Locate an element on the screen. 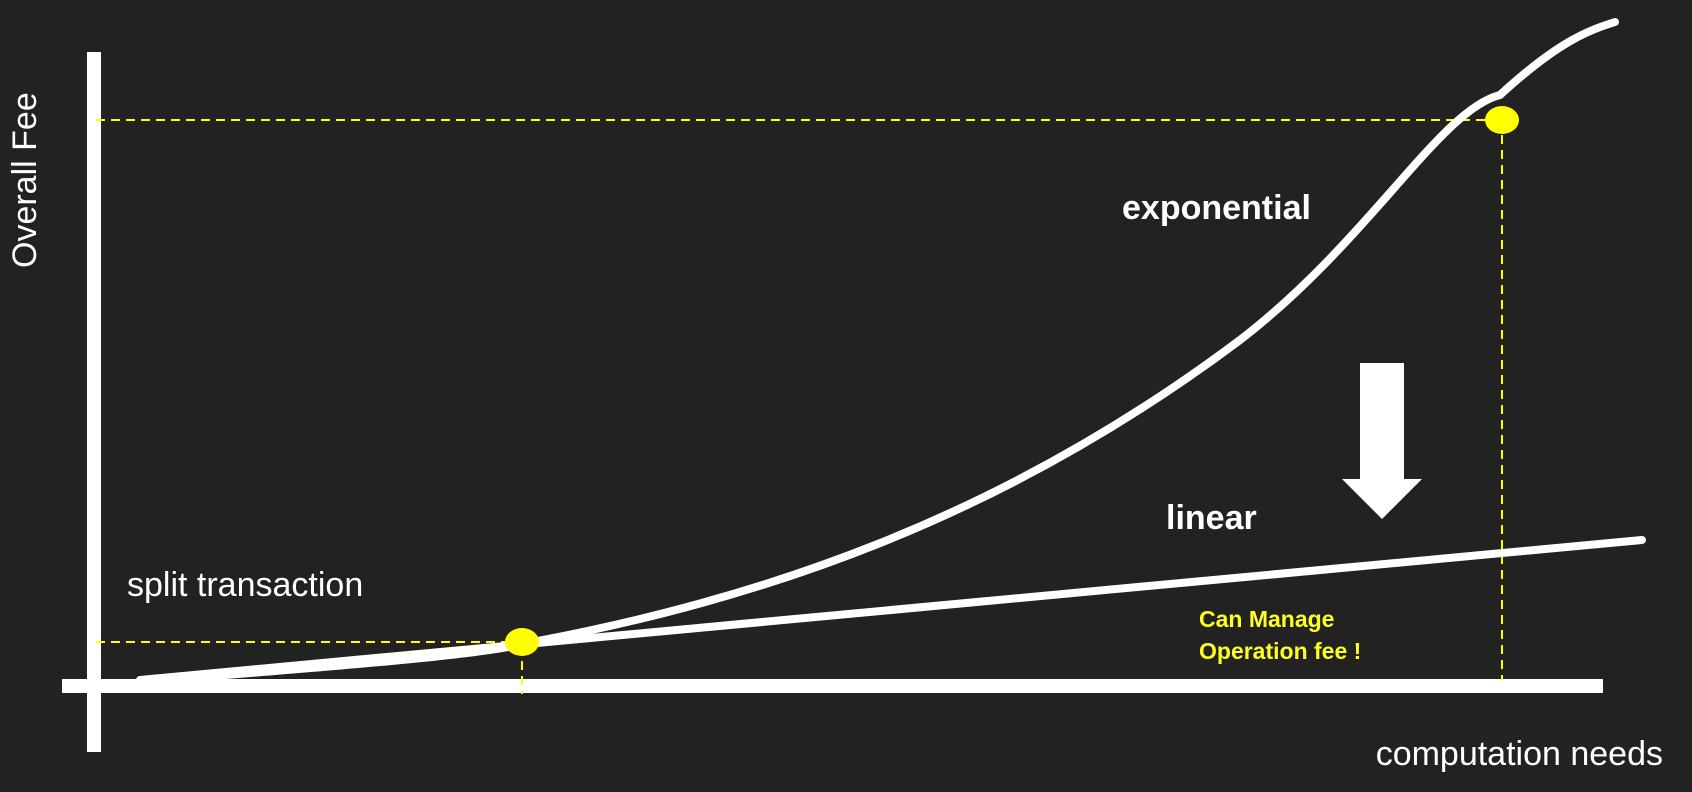  lower-intersection-dot is located at coordinates (522, 642).